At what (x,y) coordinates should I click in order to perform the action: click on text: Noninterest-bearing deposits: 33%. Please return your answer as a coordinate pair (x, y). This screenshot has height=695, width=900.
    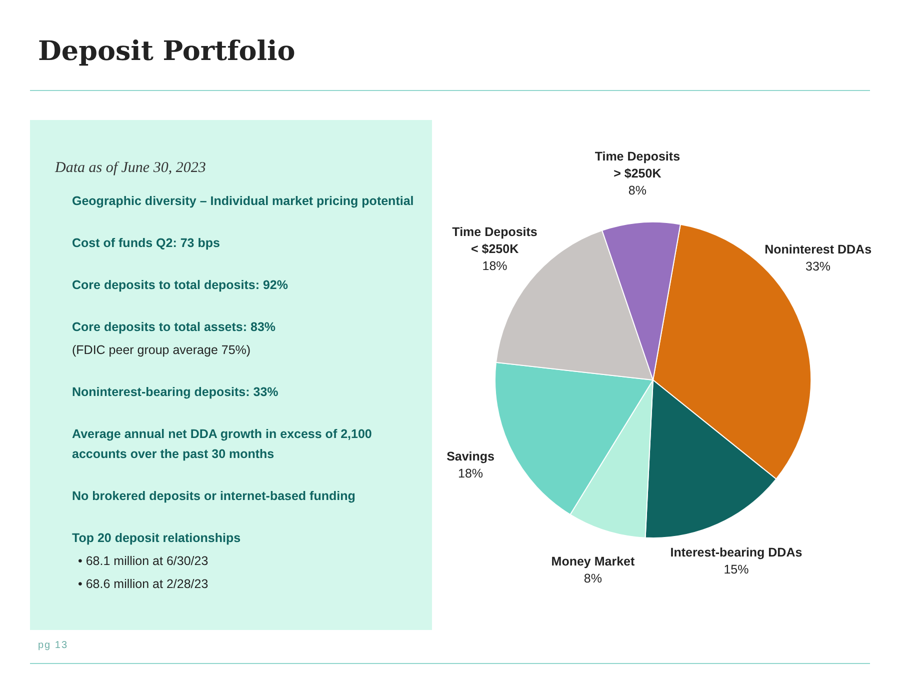
    Looking at the image, I should click on (176, 392).